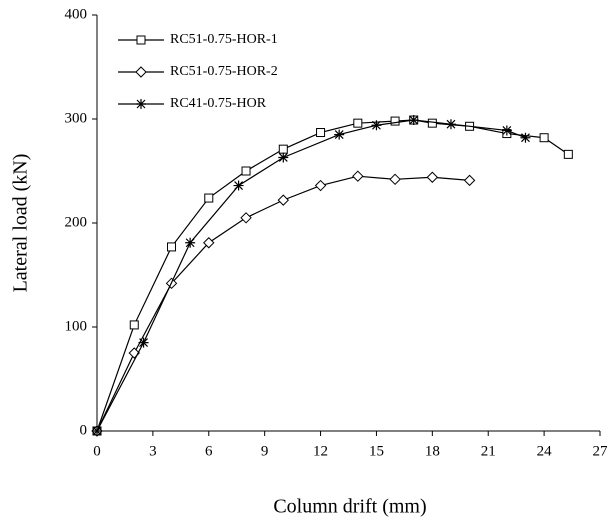 This screenshot has height=522, width=611. Describe the element at coordinates (153, 451) in the screenshot. I see `x-tick-label: 3` at that location.